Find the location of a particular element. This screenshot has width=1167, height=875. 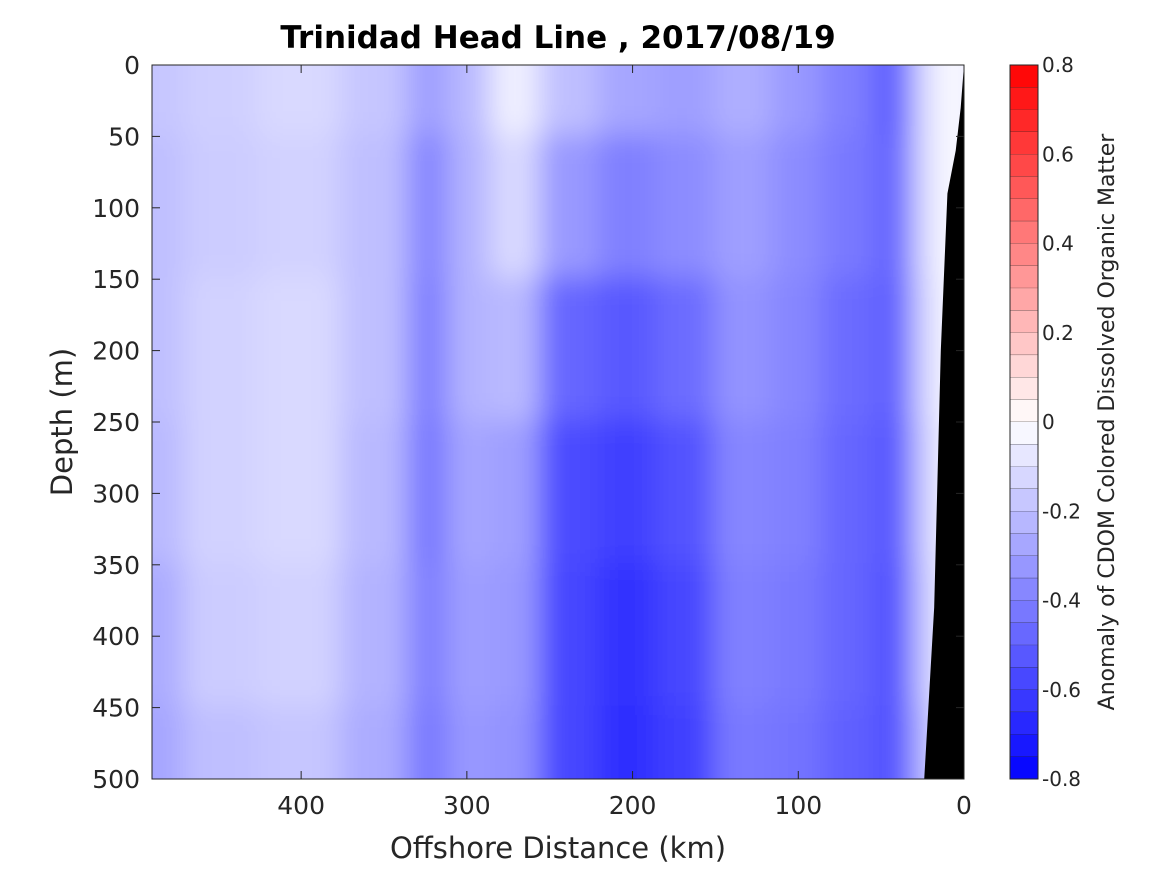

x-tick-label: 300 is located at coordinates (467, 805).